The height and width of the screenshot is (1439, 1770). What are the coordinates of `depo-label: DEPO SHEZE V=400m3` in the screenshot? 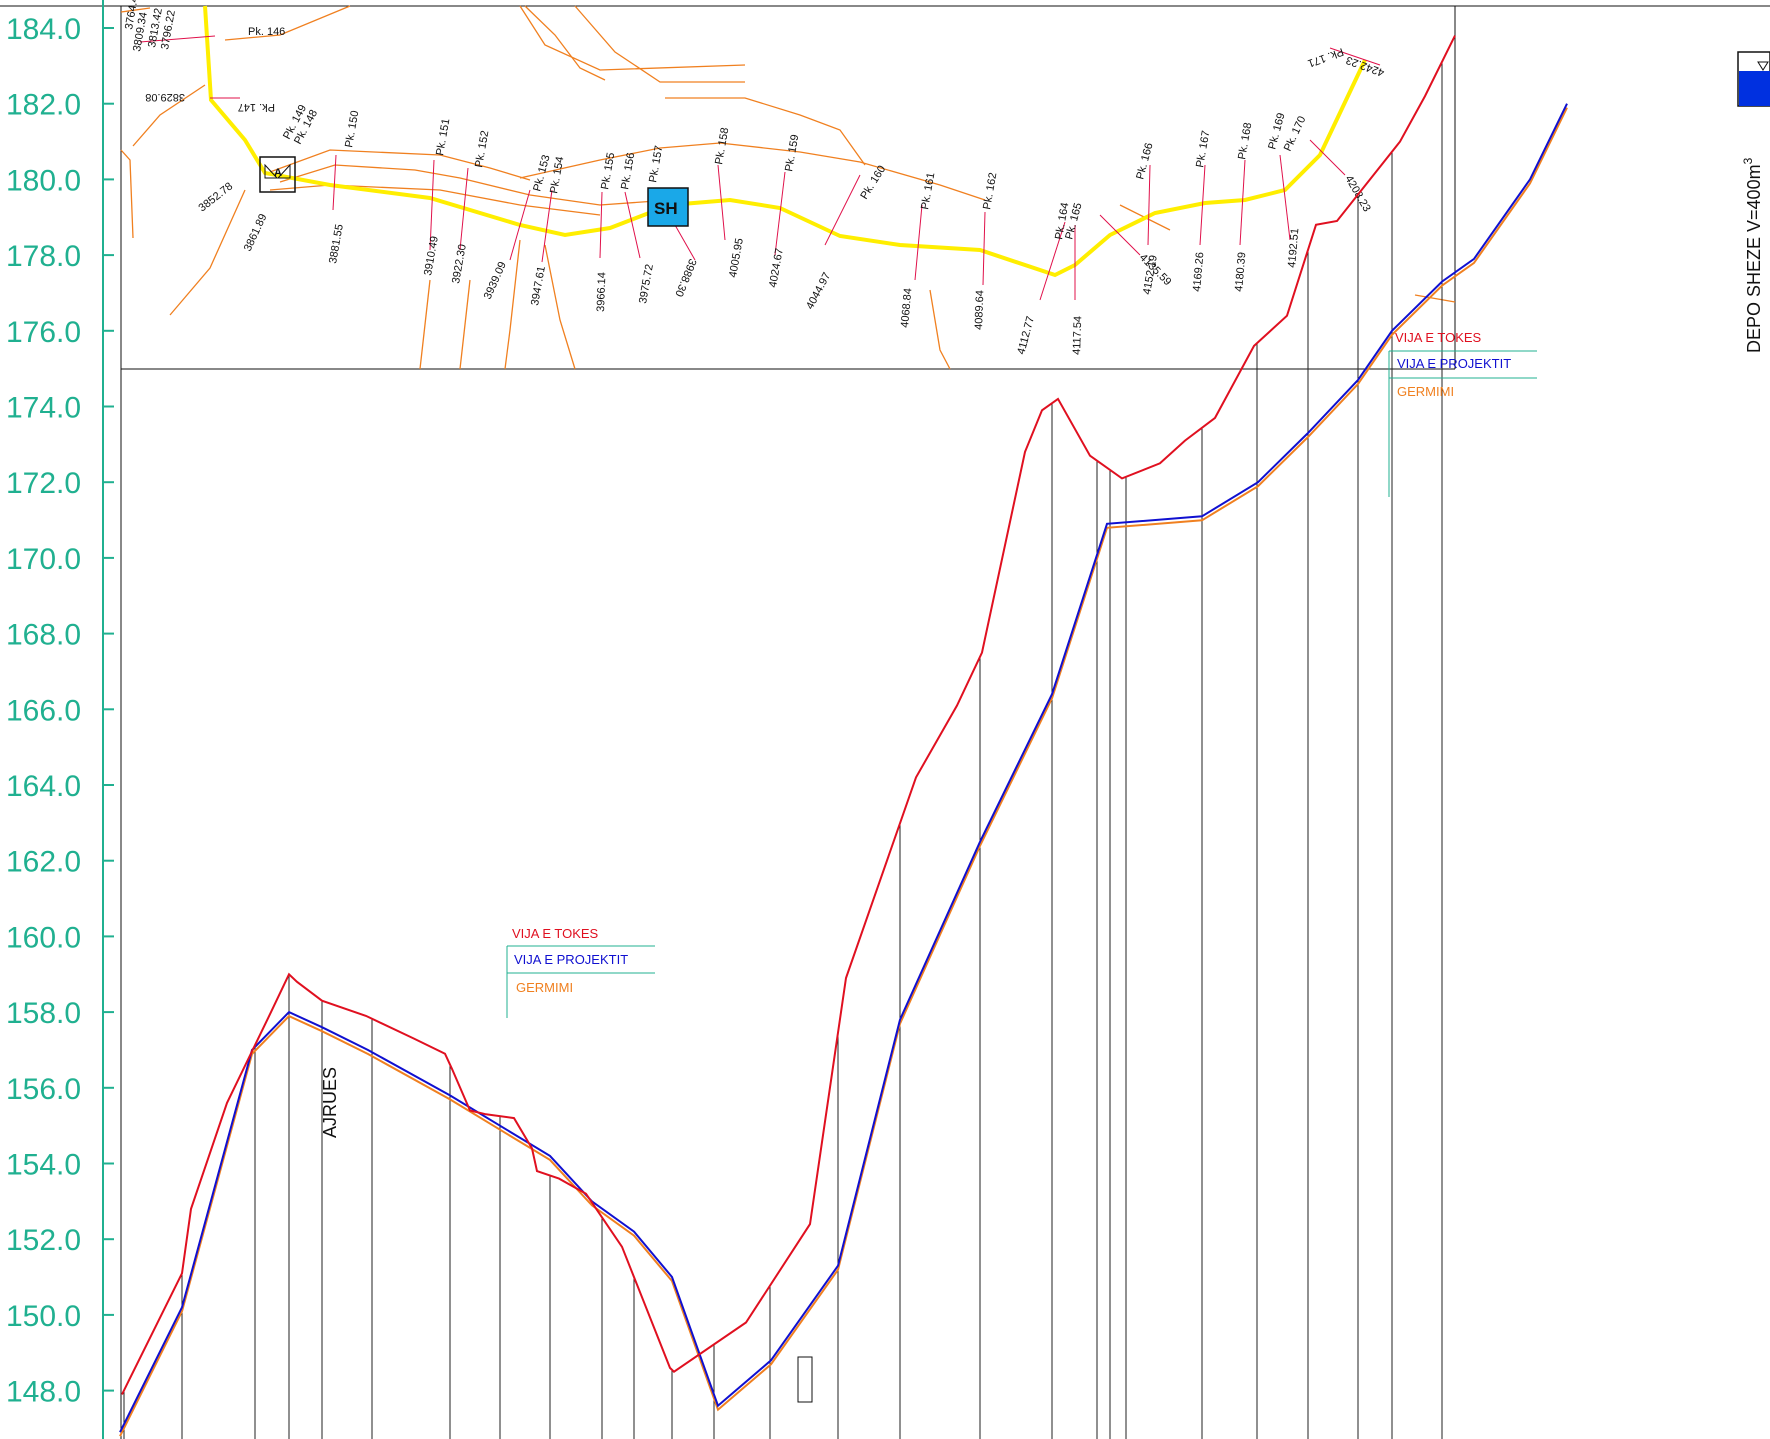 It's located at (1752, 255).